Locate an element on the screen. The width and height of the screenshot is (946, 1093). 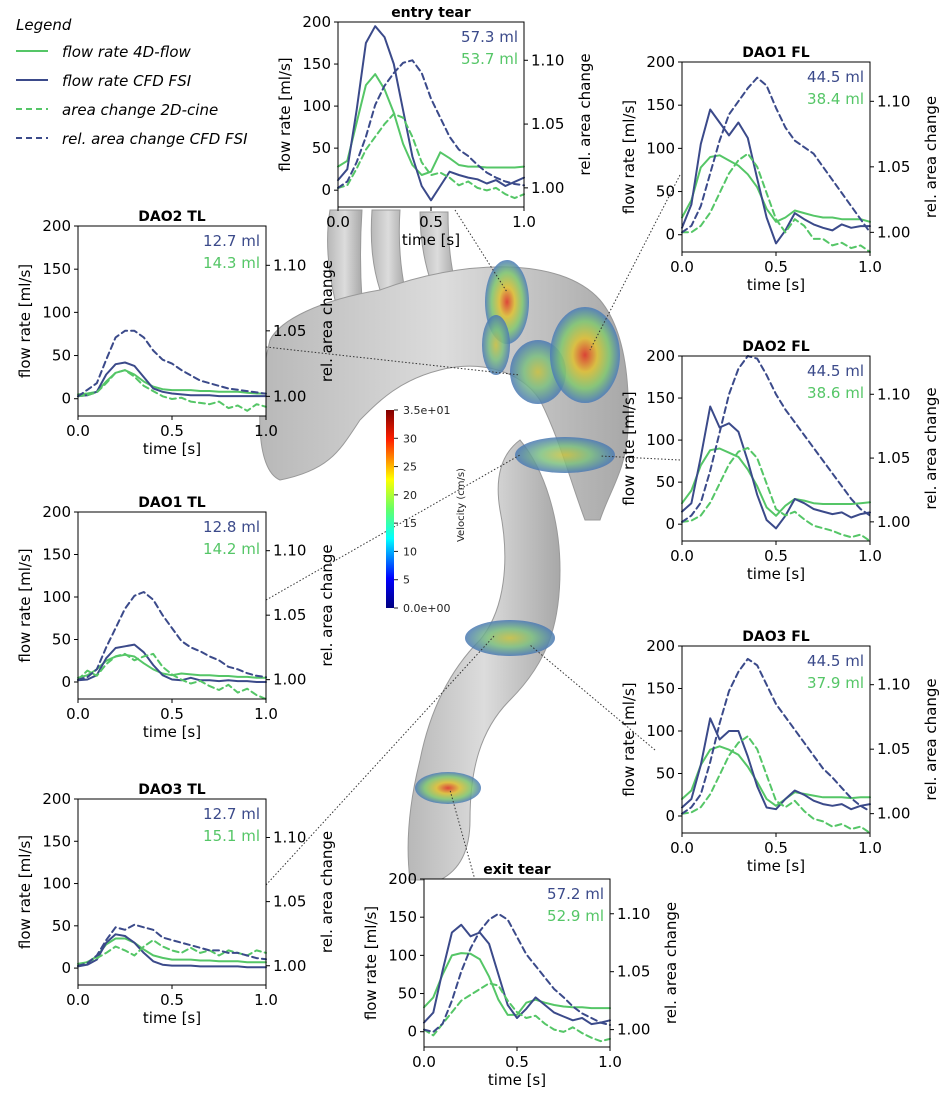
aorta-branch is located at coordinates (388, 250).